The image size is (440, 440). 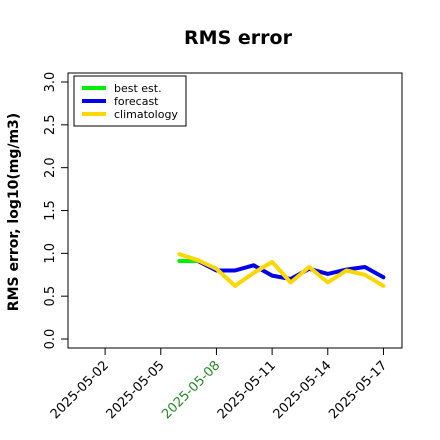 What do you see at coordinates (80, 390) in the screenshot?
I see `x-tick-label: 2025-05-02` at bounding box center [80, 390].